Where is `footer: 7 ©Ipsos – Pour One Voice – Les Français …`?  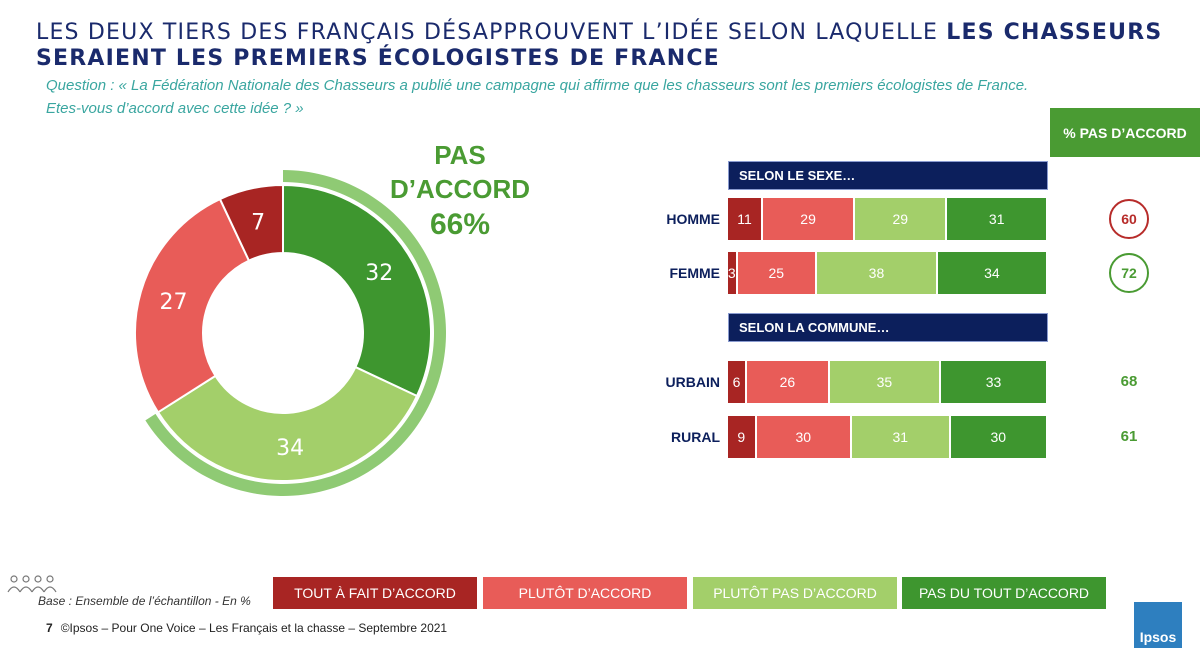 footer: 7 ©Ipsos – Pour One Voice – Les Français … is located at coordinates (246, 628).